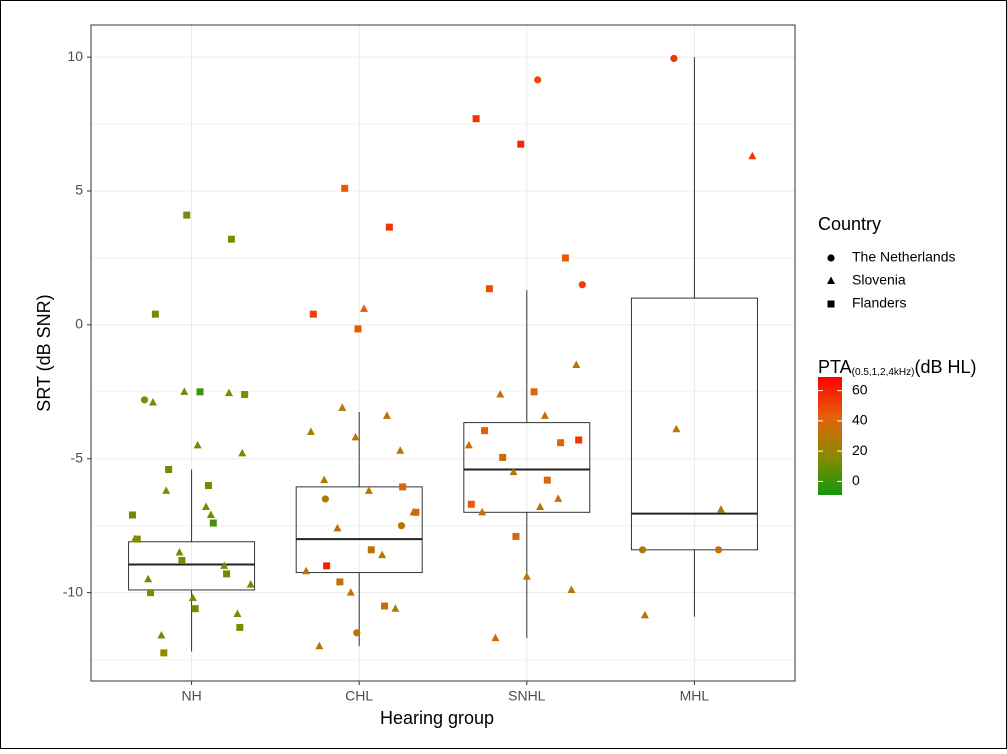  I want to click on y-axis-label: SRT (dB SNR), so click(44, 352).